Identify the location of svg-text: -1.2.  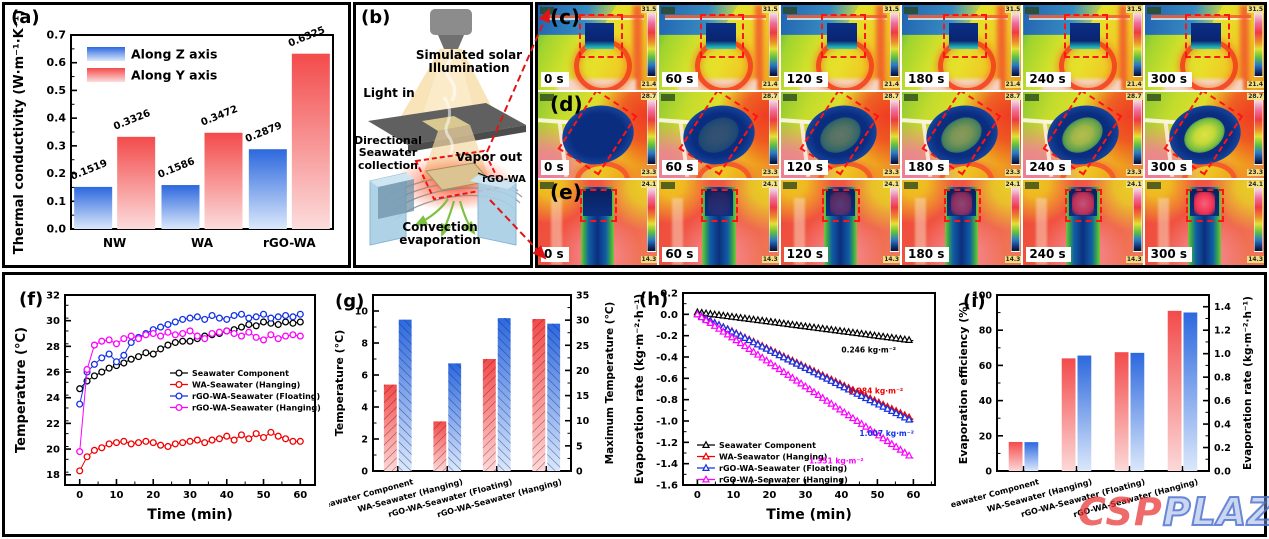
(667, 443).